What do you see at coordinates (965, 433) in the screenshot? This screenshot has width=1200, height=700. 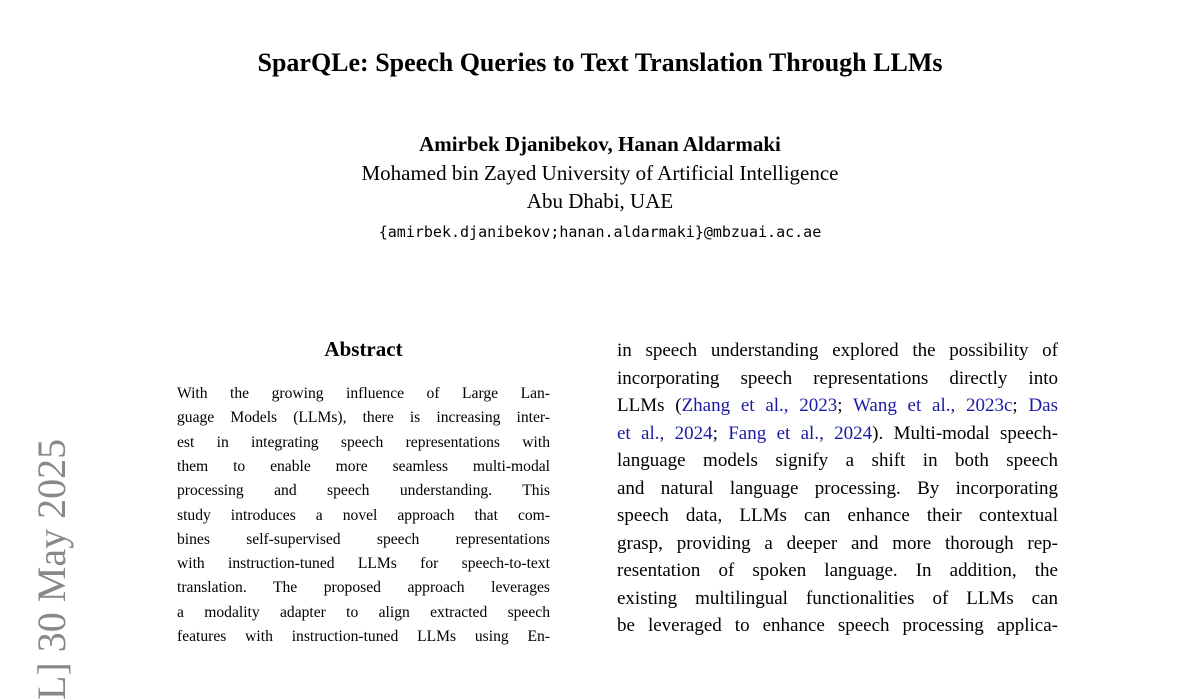 I see `body-text-span: ). Multi-modal speech-` at bounding box center [965, 433].